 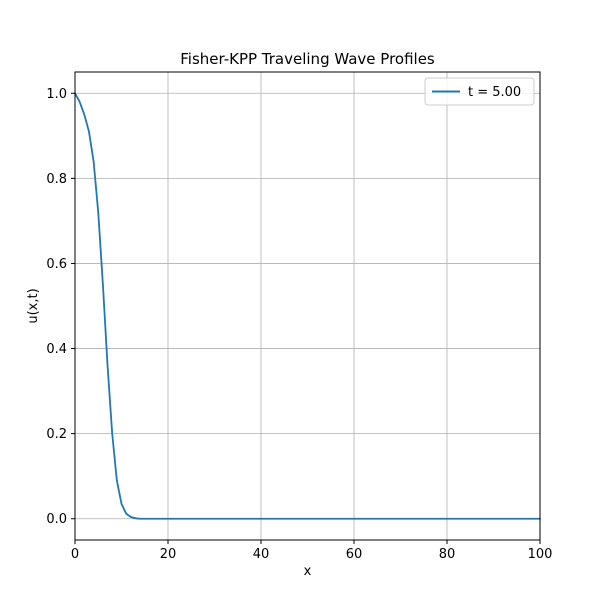 What do you see at coordinates (307, 59) in the screenshot?
I see `chart-title: Fisher-KPP Traveling Wave Profiles` at bounding box center [307, 59].